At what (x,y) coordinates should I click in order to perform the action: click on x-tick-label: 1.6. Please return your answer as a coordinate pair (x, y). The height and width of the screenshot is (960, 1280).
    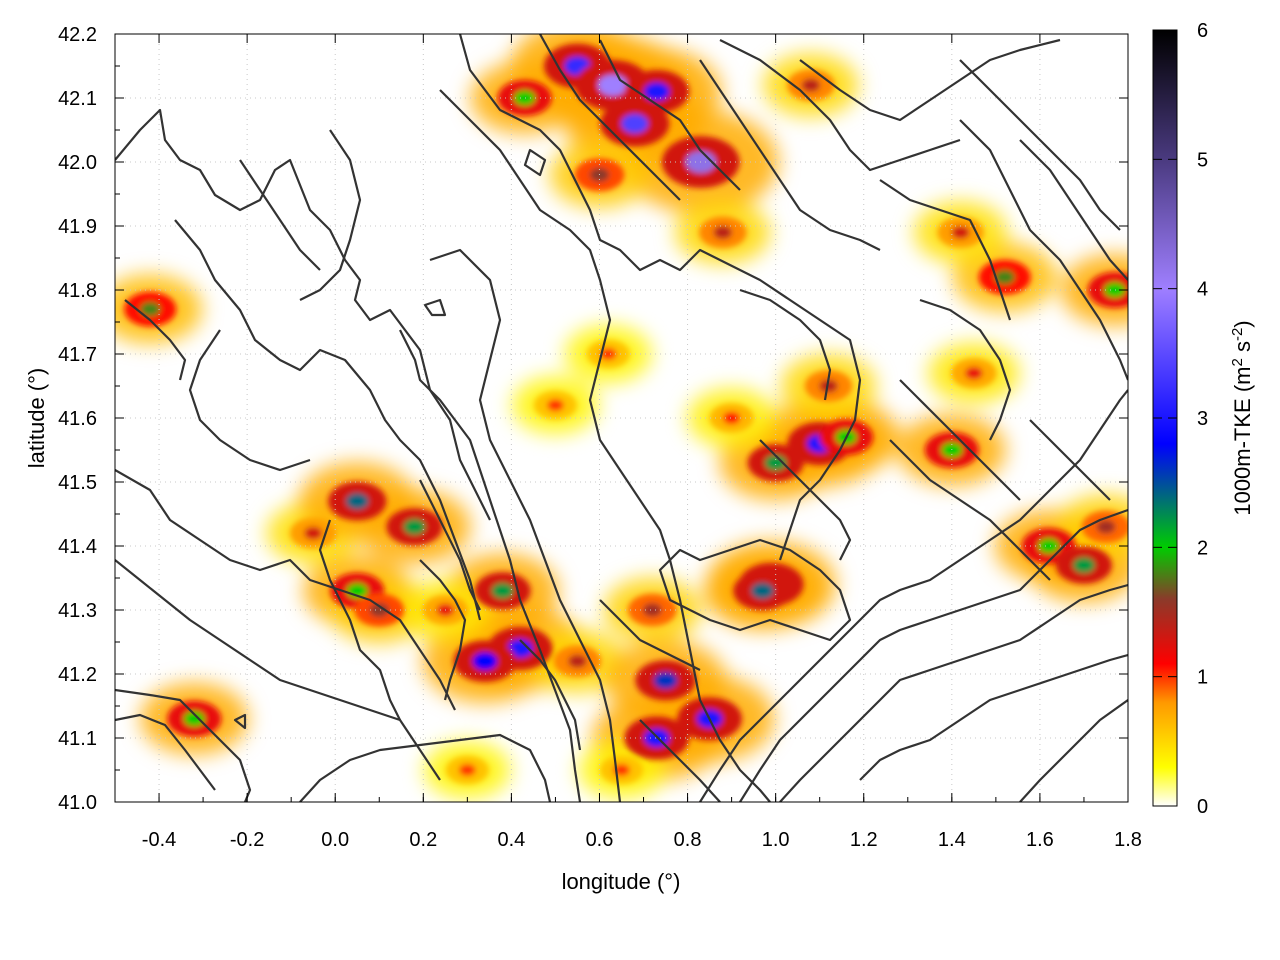
    Looking at the image, I should click on (1040, 840).